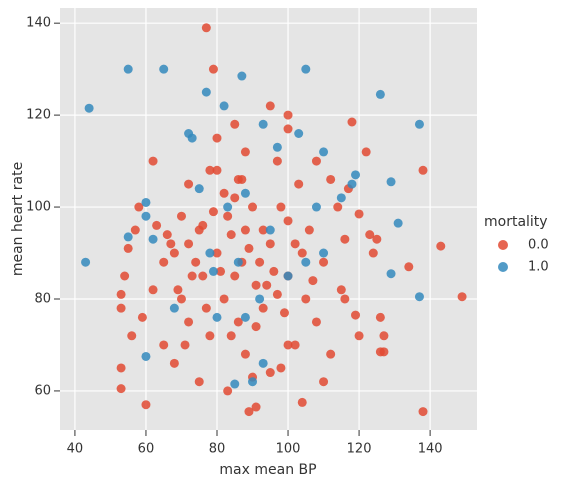 Image resolution: width=562 pixels, height=493 pixels. I want to click on y-tick-label: 80, so click(42, 298).